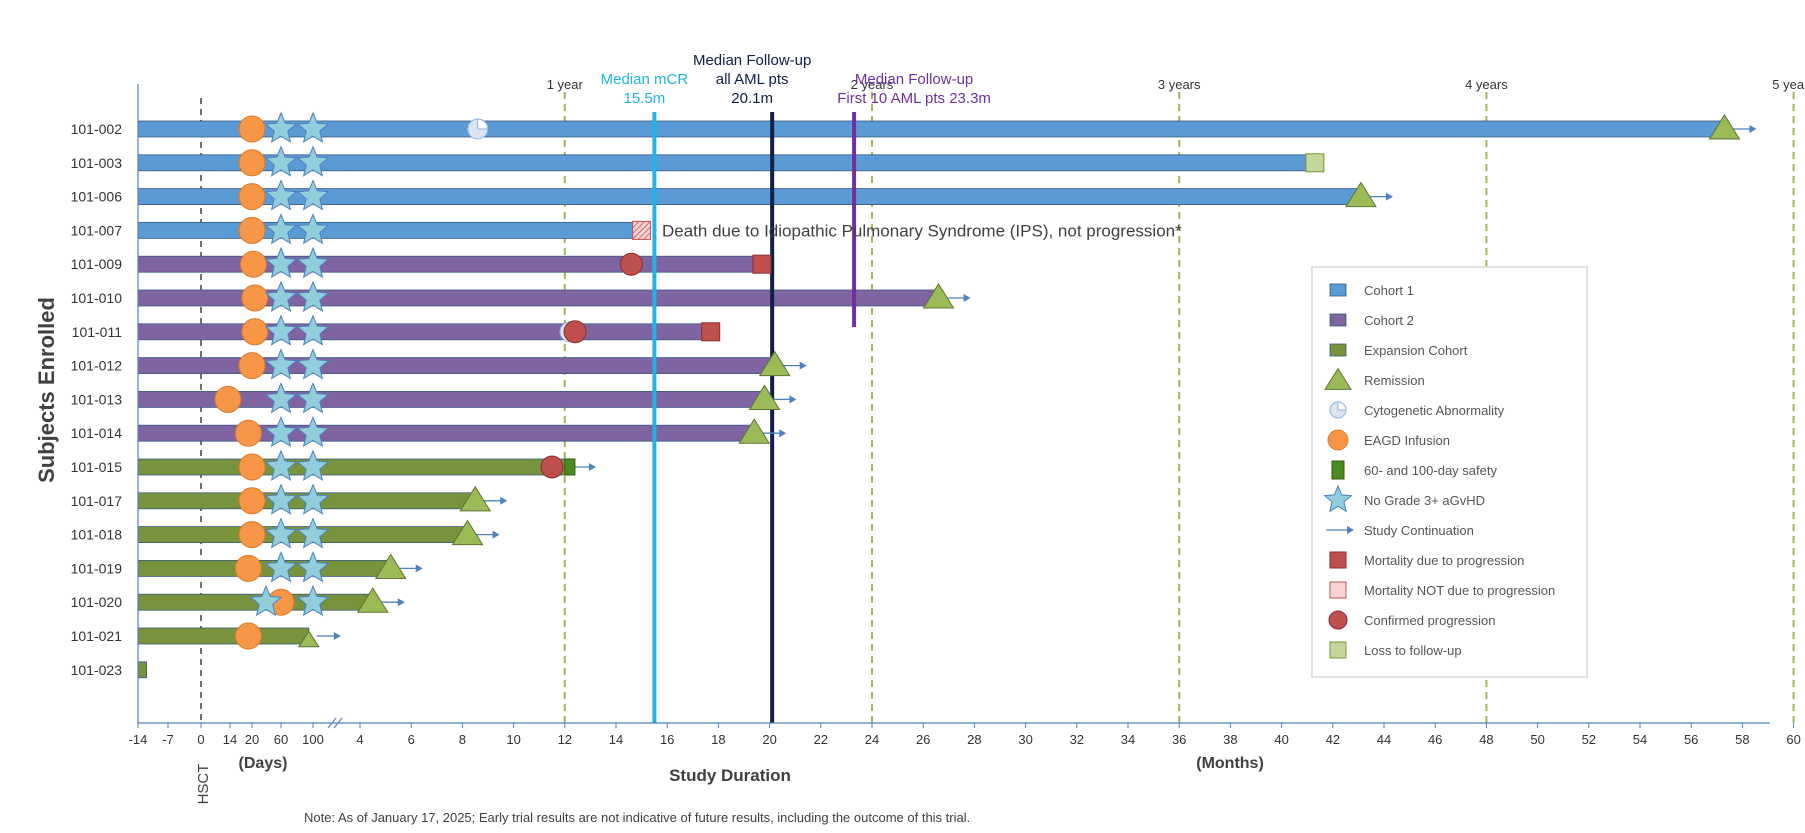 This screenshot has height=833, width=1805. Describe the element at coordinates (97, 568) in the screenshot. I see `row-label-101-019: 101-019` at that location.